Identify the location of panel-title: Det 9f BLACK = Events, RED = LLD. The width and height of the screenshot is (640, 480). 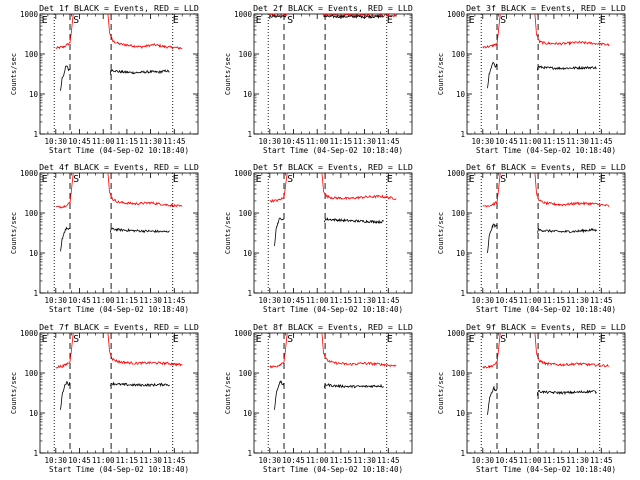
(546, 327).